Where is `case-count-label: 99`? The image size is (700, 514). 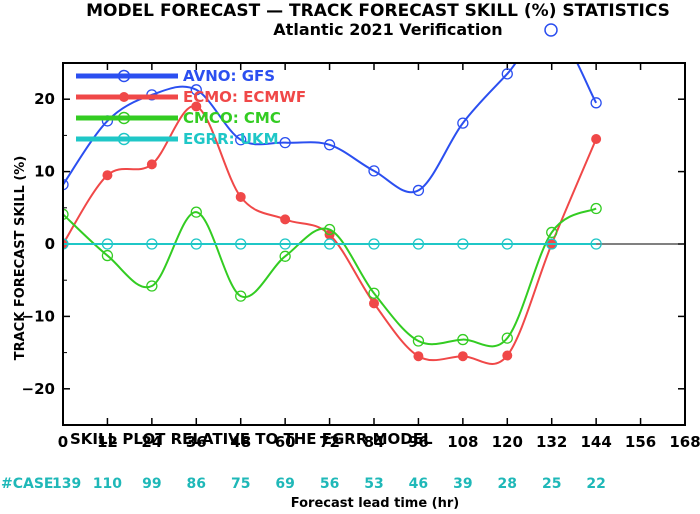
case-count-label: 99 is located at coordinates (151, 484).